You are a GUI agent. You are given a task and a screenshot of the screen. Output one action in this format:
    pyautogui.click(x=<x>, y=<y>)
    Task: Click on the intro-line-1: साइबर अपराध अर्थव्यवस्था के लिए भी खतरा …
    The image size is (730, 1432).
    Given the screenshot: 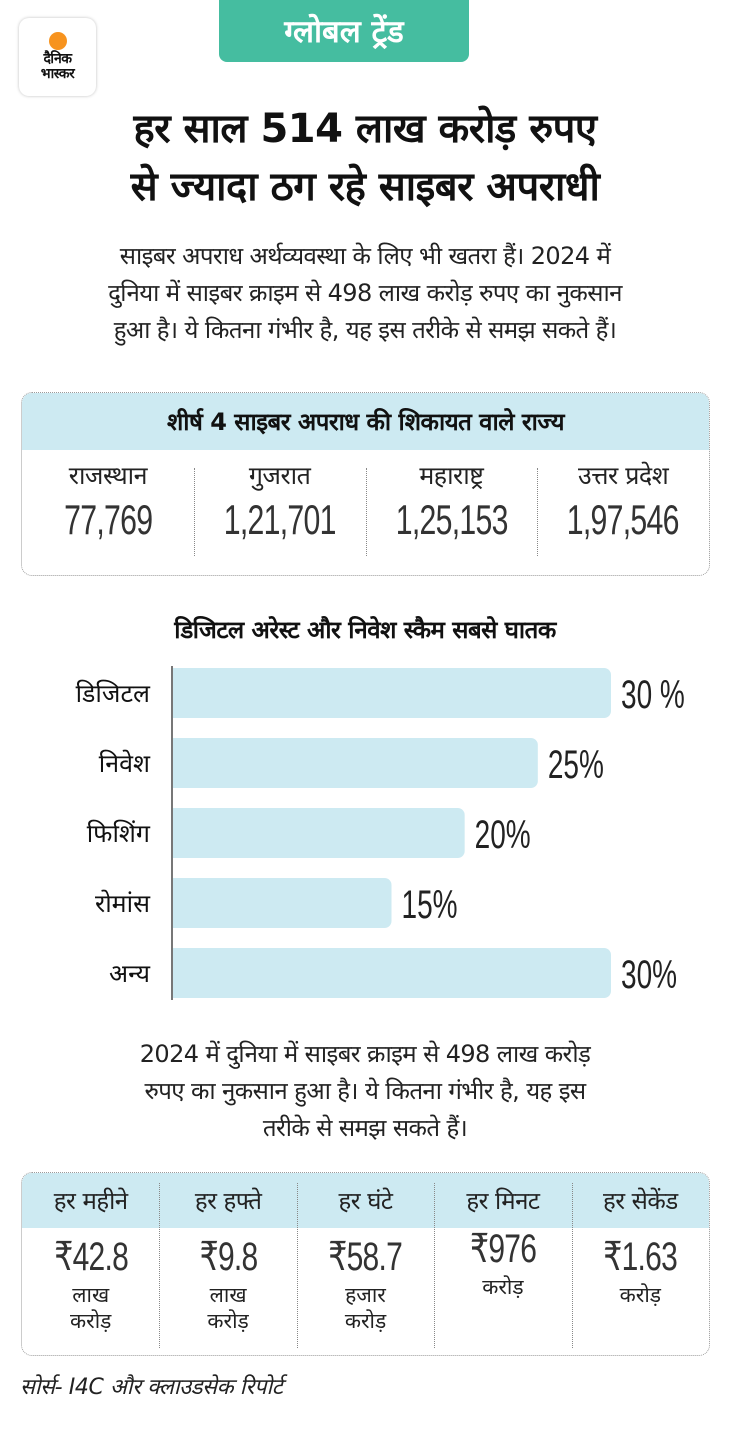 What is the action you would take?
    pyautogui.click(x=365, y=256)
    